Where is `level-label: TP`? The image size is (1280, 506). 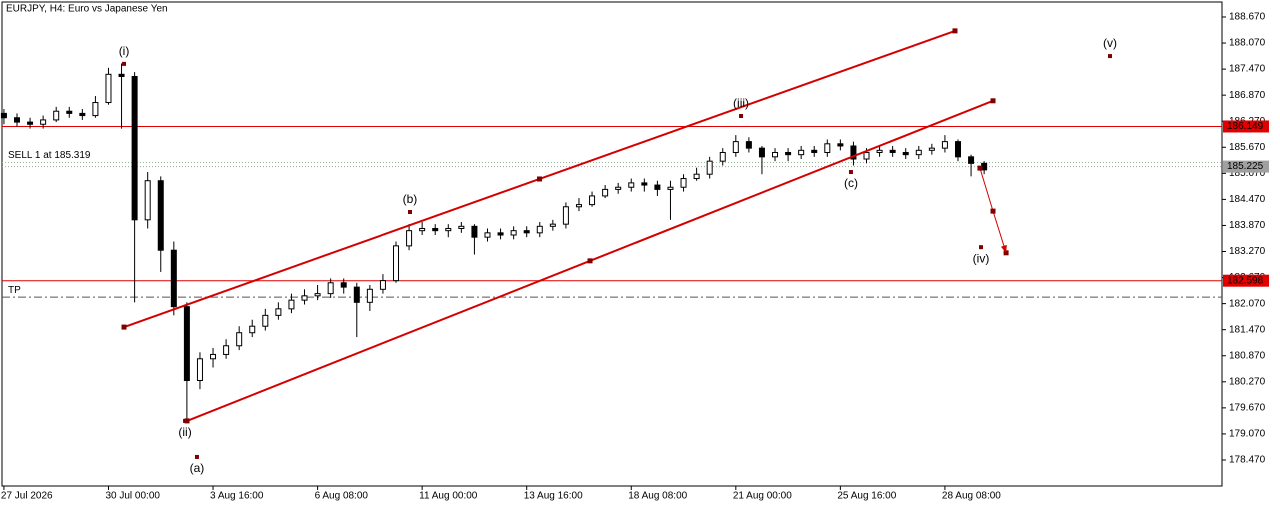 level-label: TP is located at coordinates (14, 290).